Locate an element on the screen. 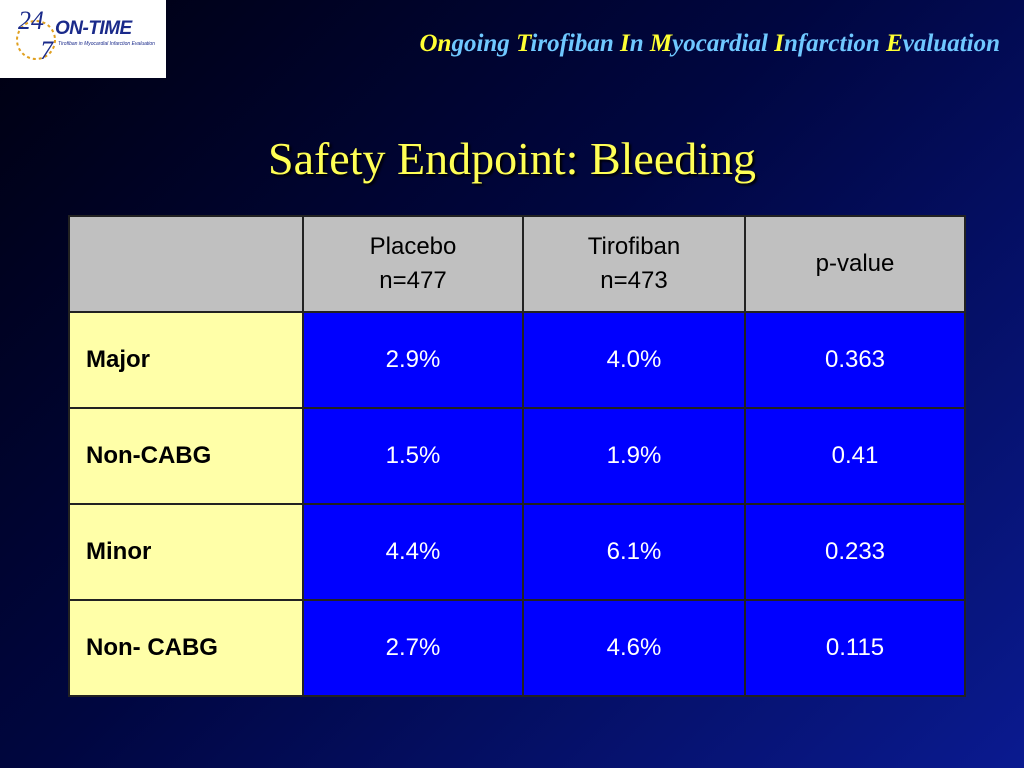  row-label: Minor is located at coordinates (186, 552).